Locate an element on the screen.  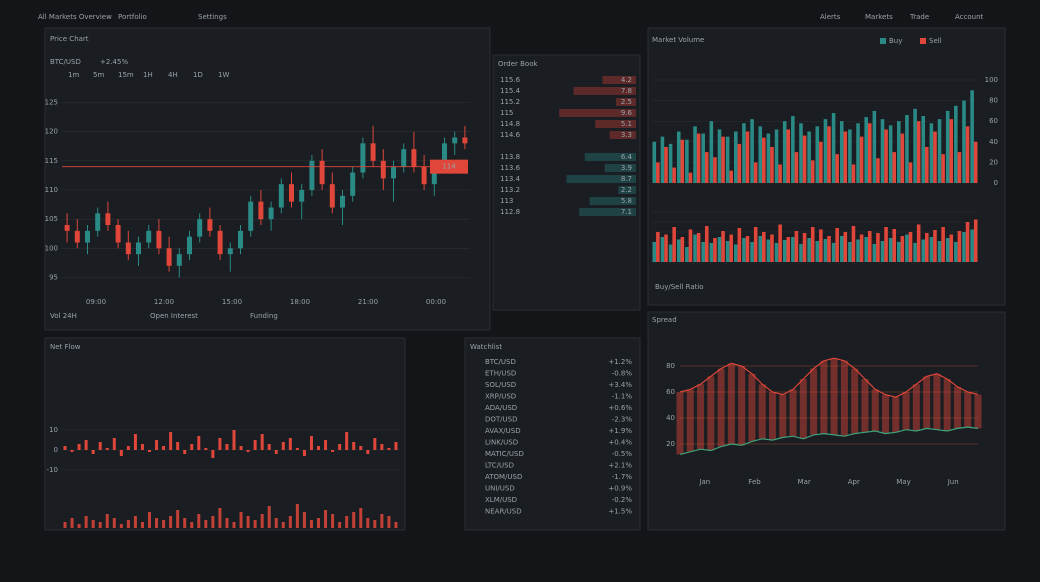
watch-name: LTC/USD is located at coordinates (499, 466).